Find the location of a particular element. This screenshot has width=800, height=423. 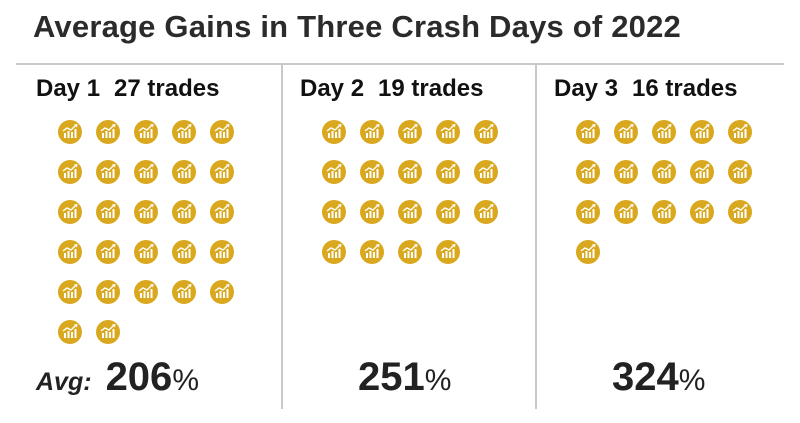

trades-count-label: 27 trades is located at coordinates (167, 88).